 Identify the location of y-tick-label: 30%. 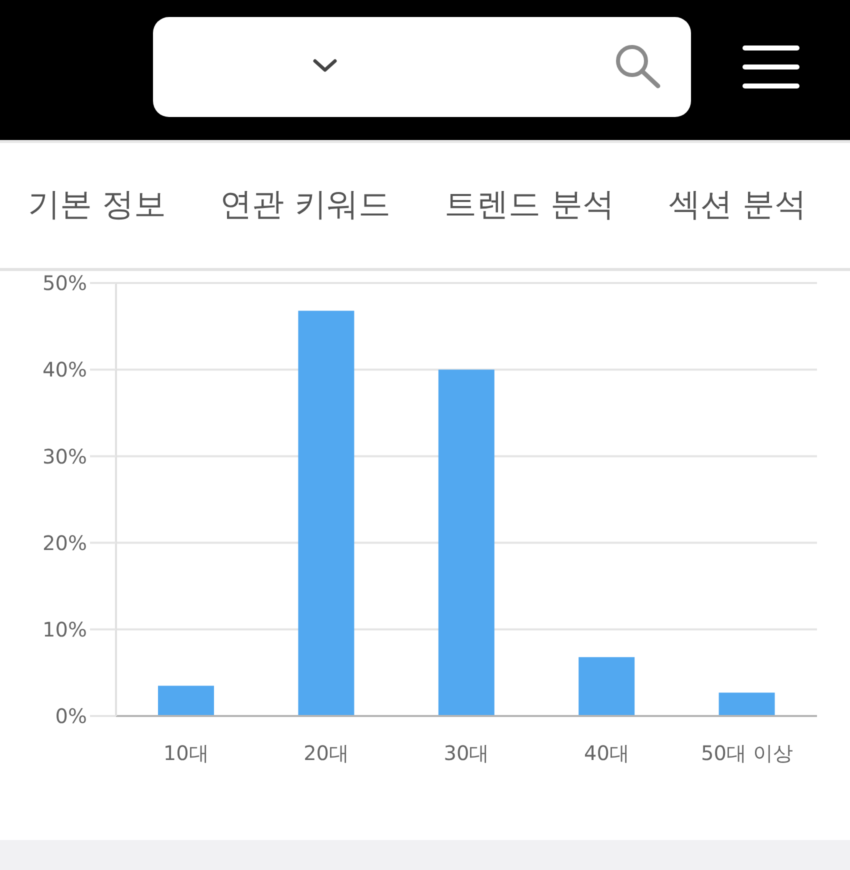
(64, 456).